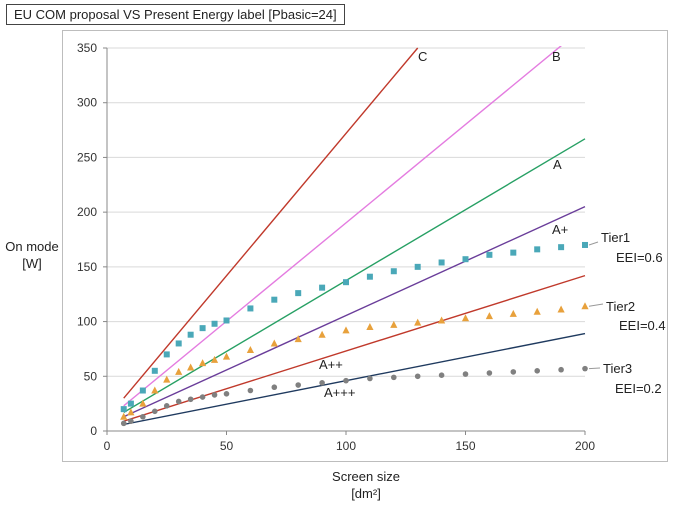  What do you see at coordinates (339, 392) in the screenshot?
I see `series-label-aplusplusplus: A+++` at bounding box center [339, 392].